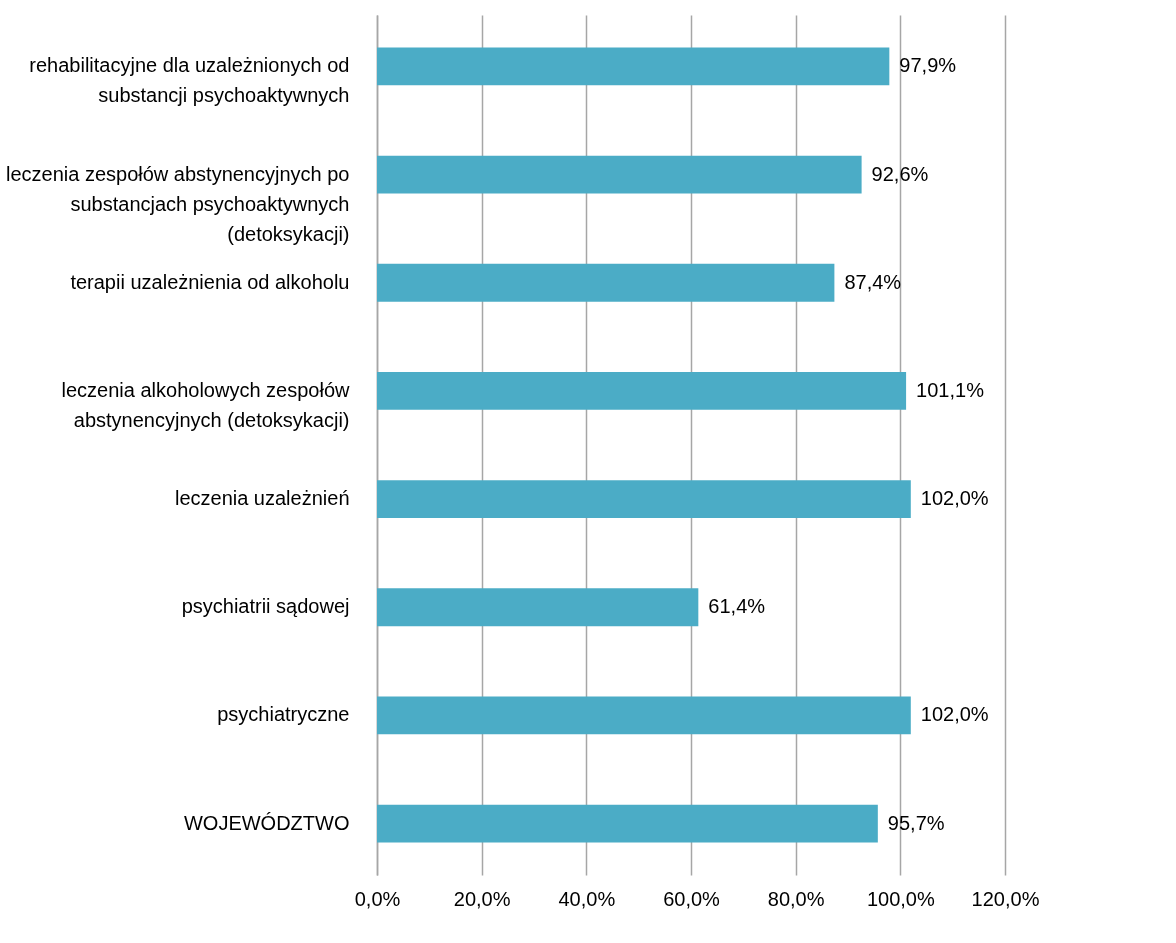  I want to click on data-label: 101,1%, so click(950, 389).